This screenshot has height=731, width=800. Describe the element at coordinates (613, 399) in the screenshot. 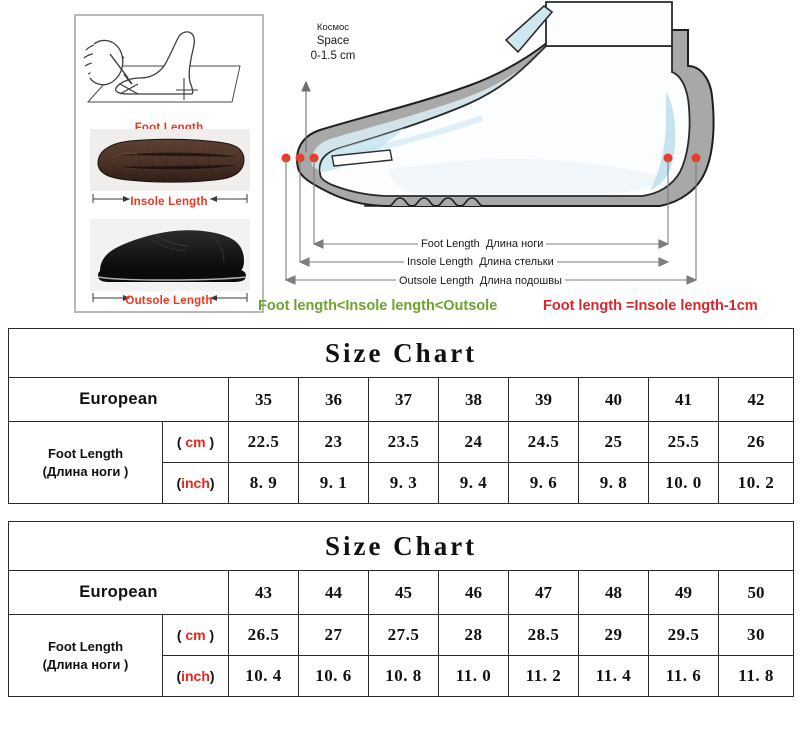

I see `size-cell: 40` at that location.